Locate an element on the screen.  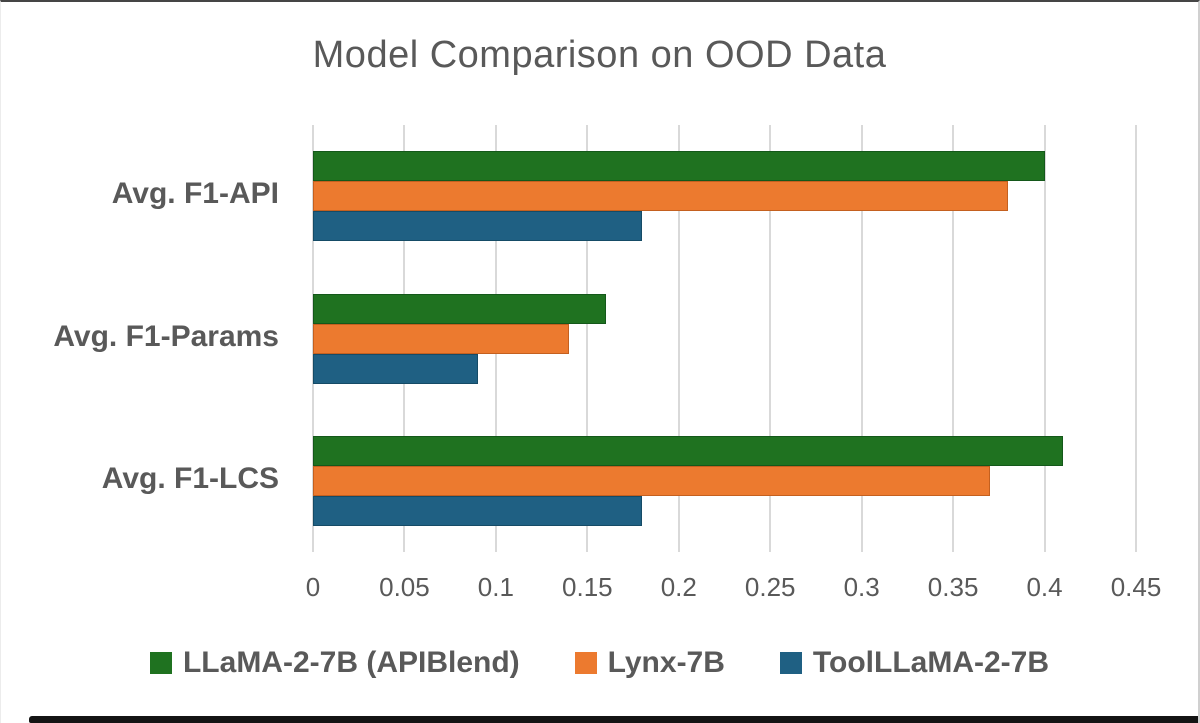
x-tick-label: 0.05 is located at coordinates (404, 587).